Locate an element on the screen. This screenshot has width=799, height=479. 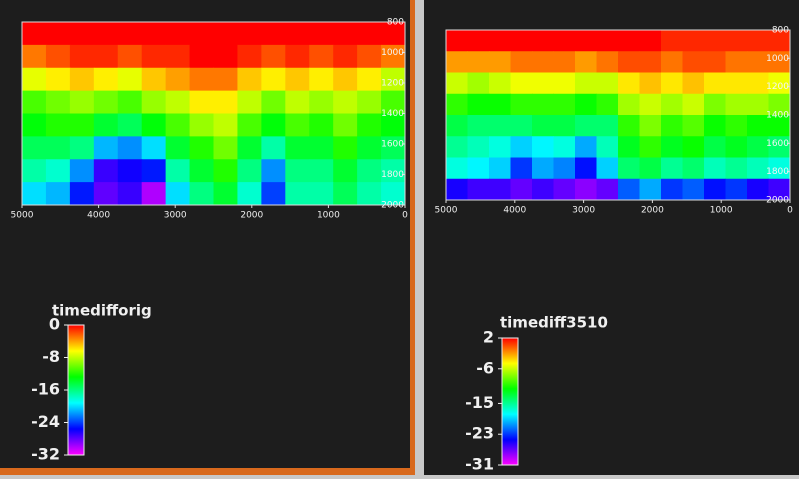
colorbar-tick-label: -31 is located at coordinates (479, 464).